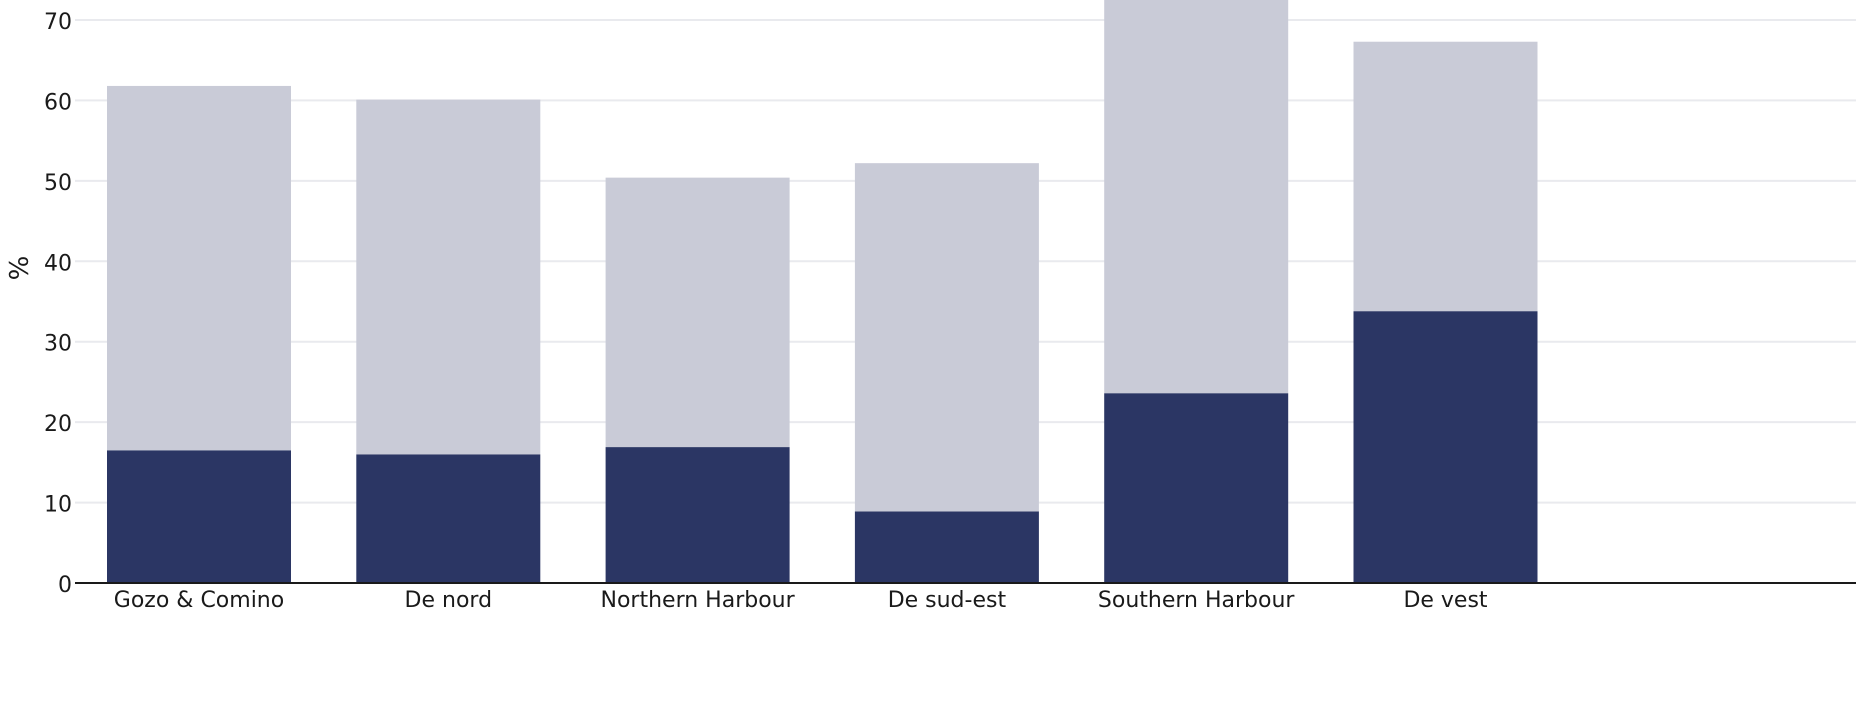 This screenshot has height=725, width=1856. What do you see at coordinates (698, 600) in the screenshot?
I see `x-tick-label: Northern Harbour` at bounding box center [698, 600].